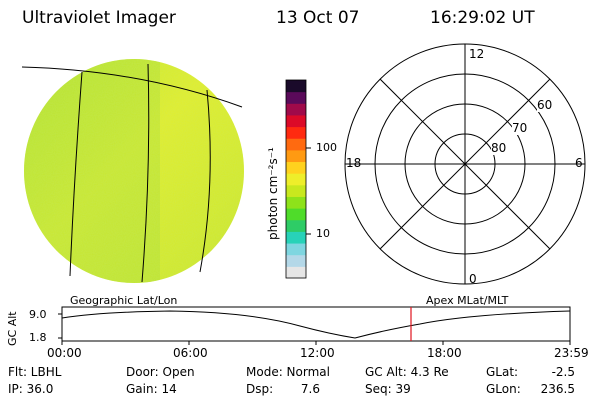 The image size is (600, 400). I want to click on orbit-altitude-curve, so click(316, 324).